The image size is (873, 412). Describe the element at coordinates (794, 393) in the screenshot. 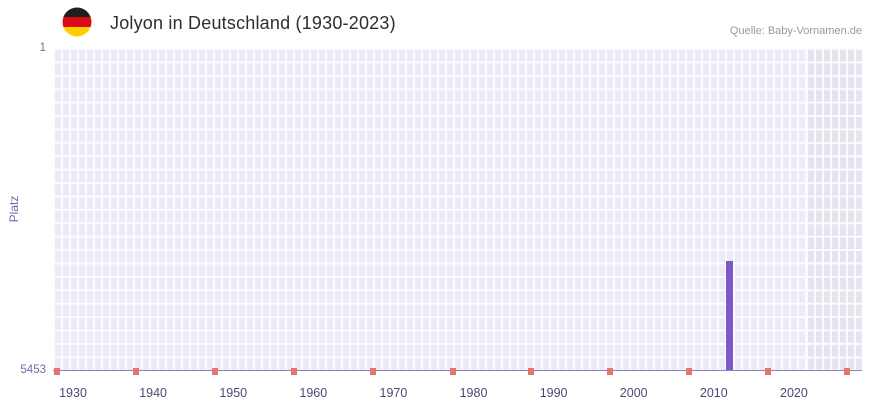

I see `x-tick-2020: 2020` at that location.